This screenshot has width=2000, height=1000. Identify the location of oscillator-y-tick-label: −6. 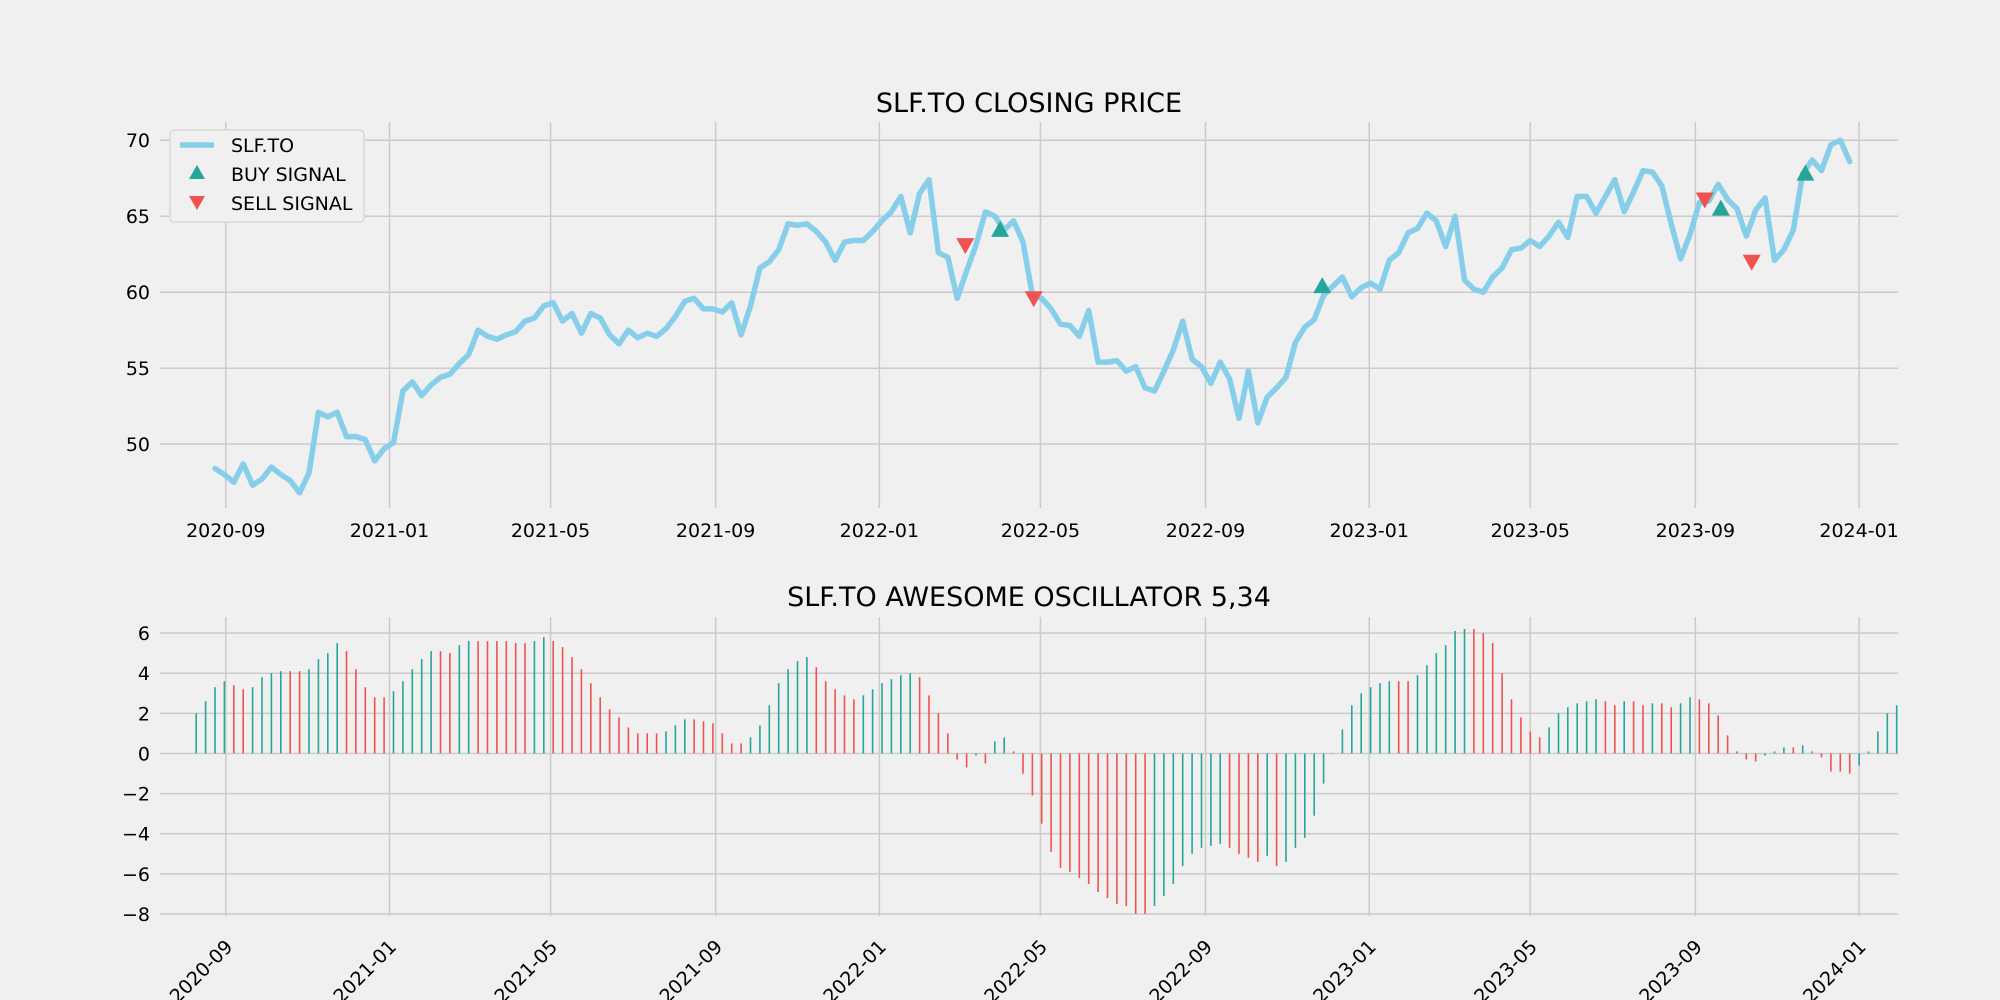
(136, 875).